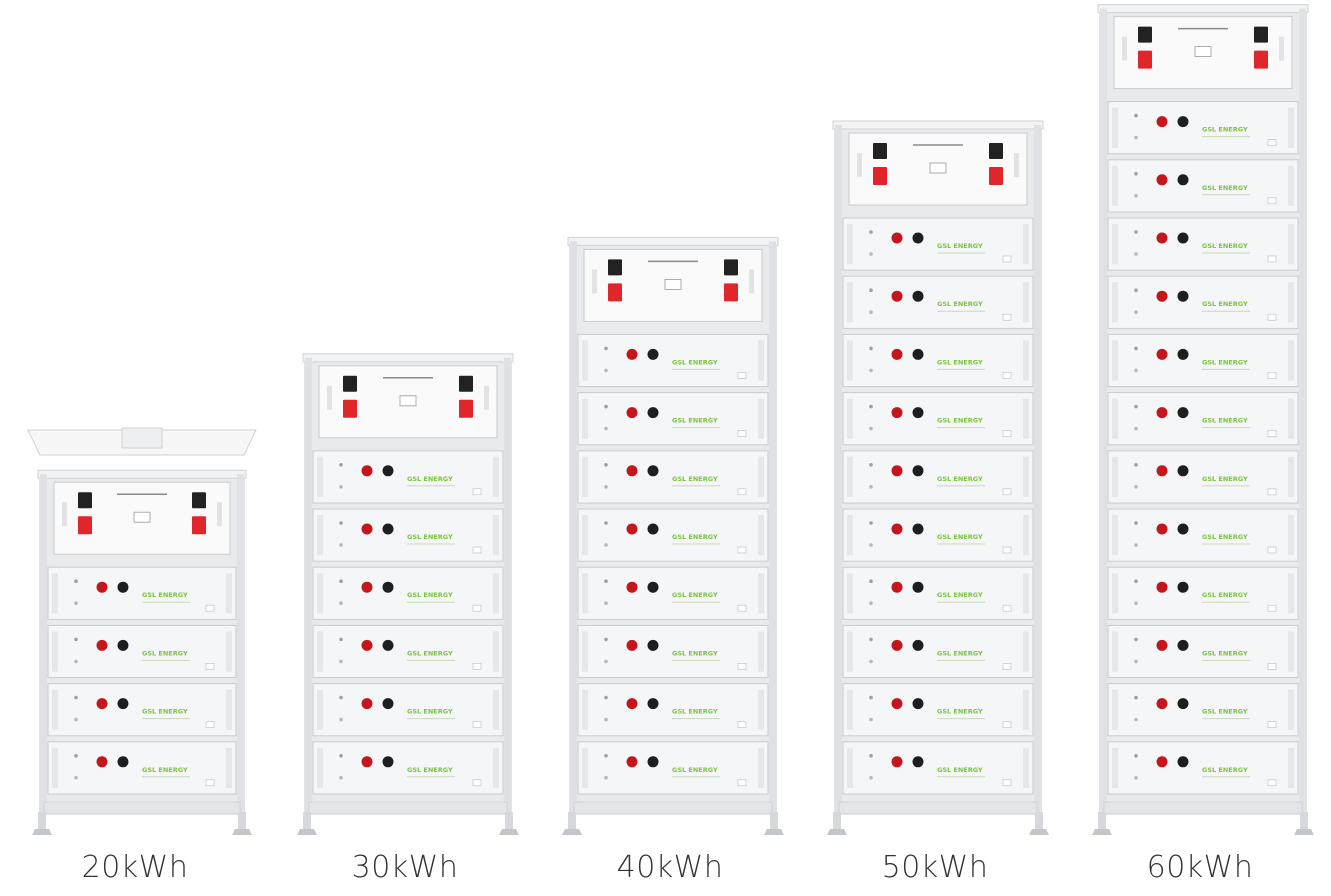 The image size is (1331, 896). What do you see at coordinates (1124, 48) in the screenshot?
I see `handle-left` at bounding box center [1124, 48].